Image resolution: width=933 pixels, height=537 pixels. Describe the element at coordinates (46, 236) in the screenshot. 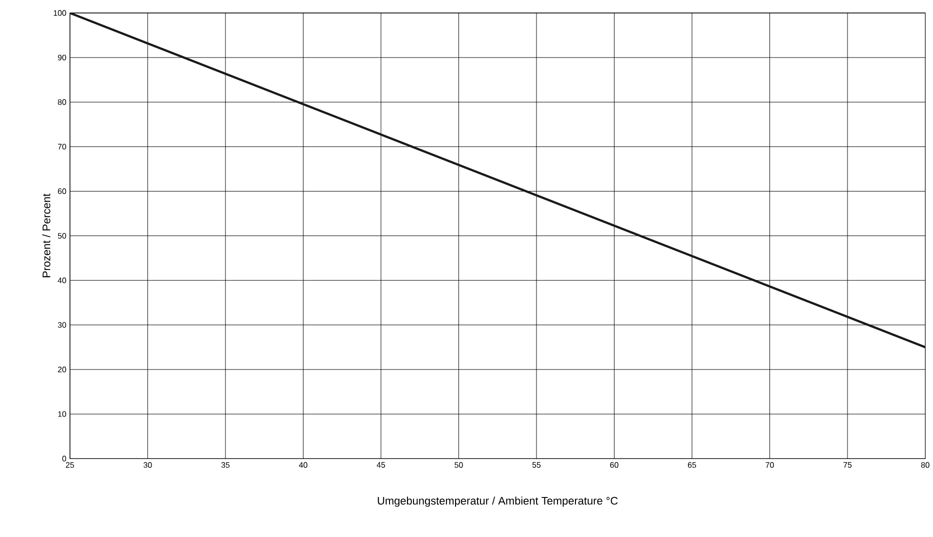

I see `y-axis-title: Prozent / Percent` at that location.